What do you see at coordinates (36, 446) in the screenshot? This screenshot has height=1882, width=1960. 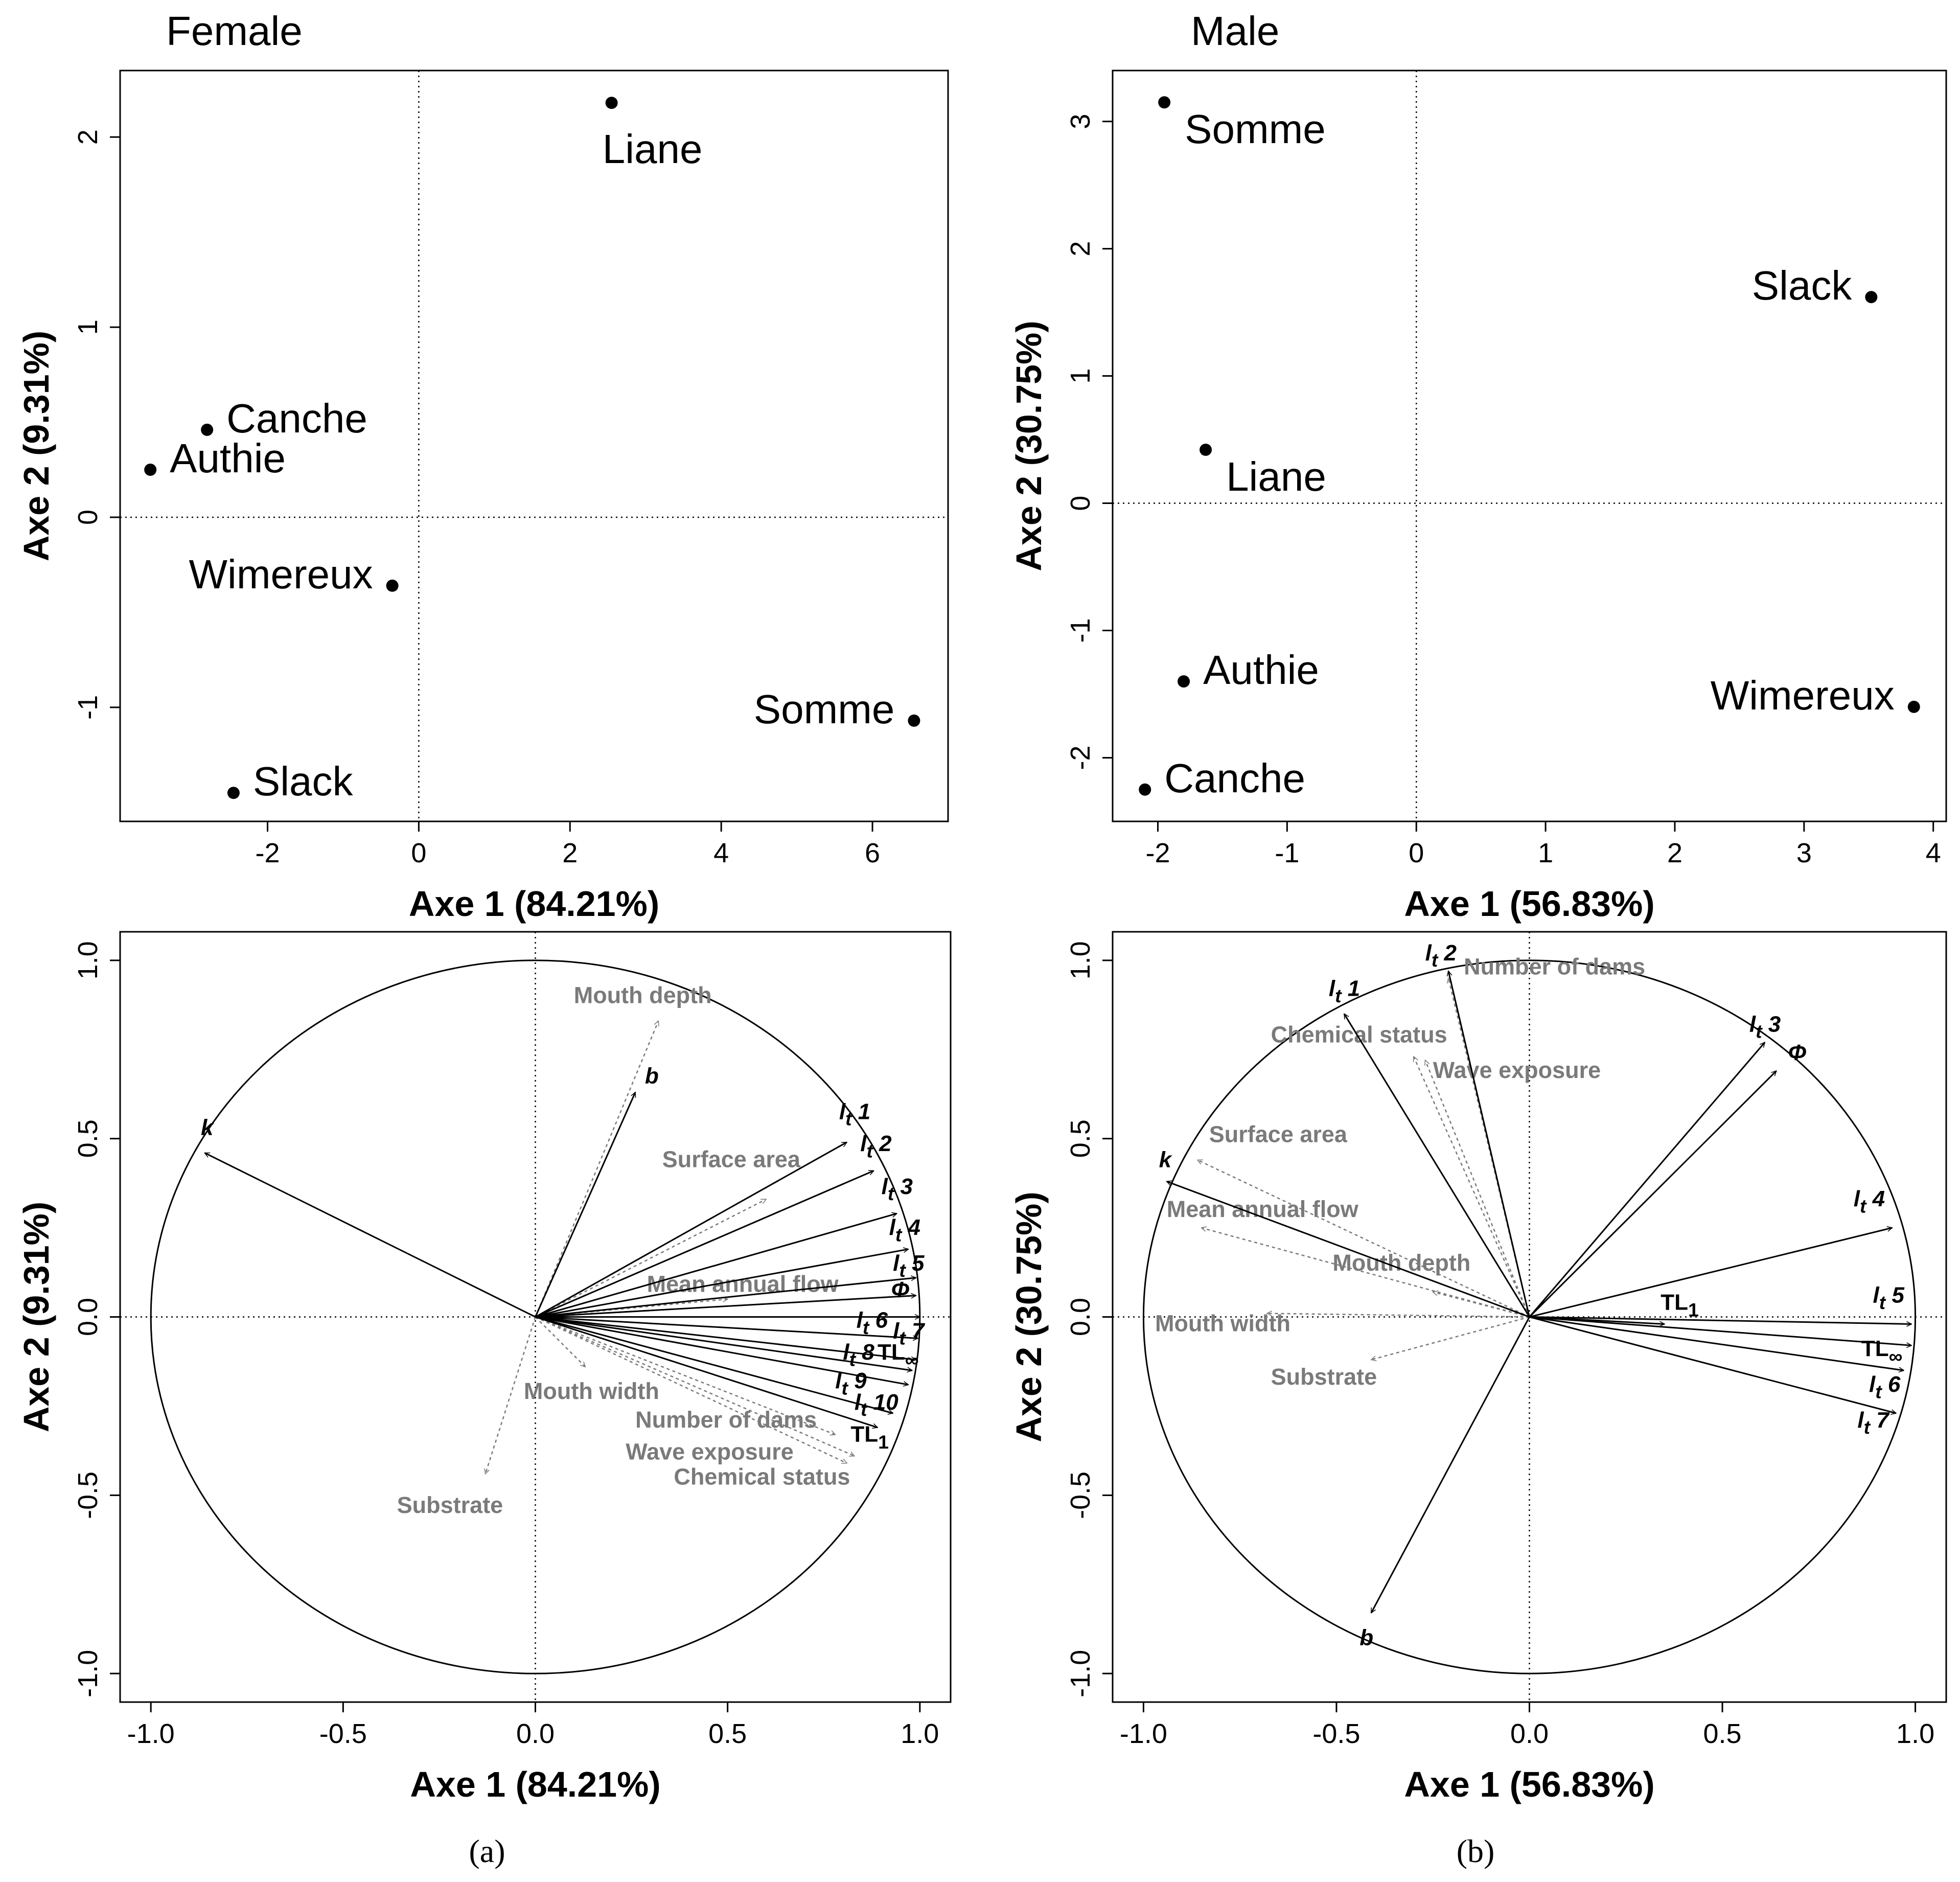 I see `y-axis-label: Axe 2 (9.31%)` at bounding box center [36, 446].